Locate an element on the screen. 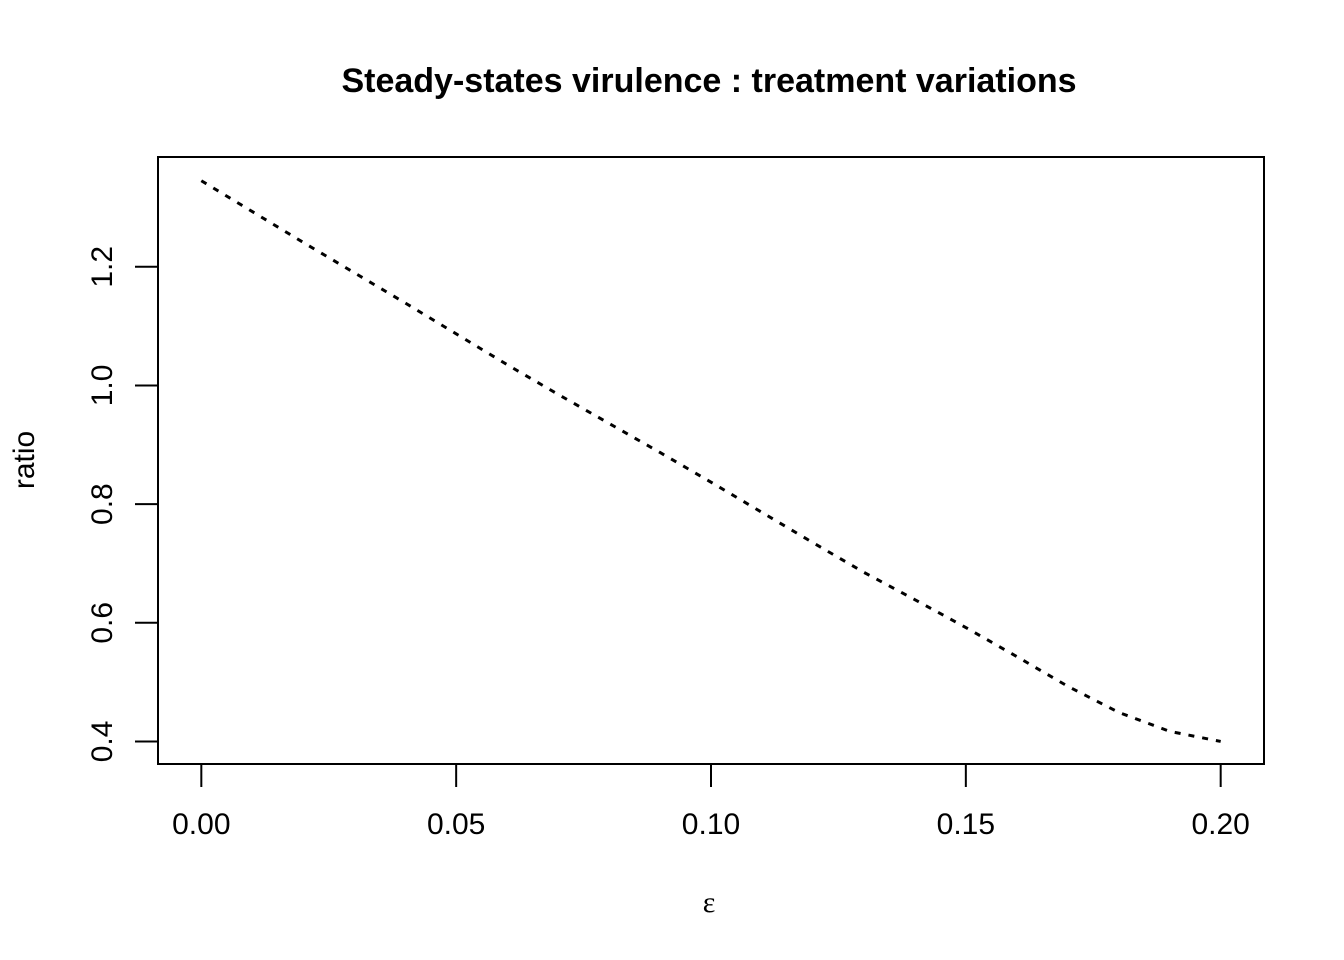  y-axis-label: ratio is located at coordinates (24, 460).